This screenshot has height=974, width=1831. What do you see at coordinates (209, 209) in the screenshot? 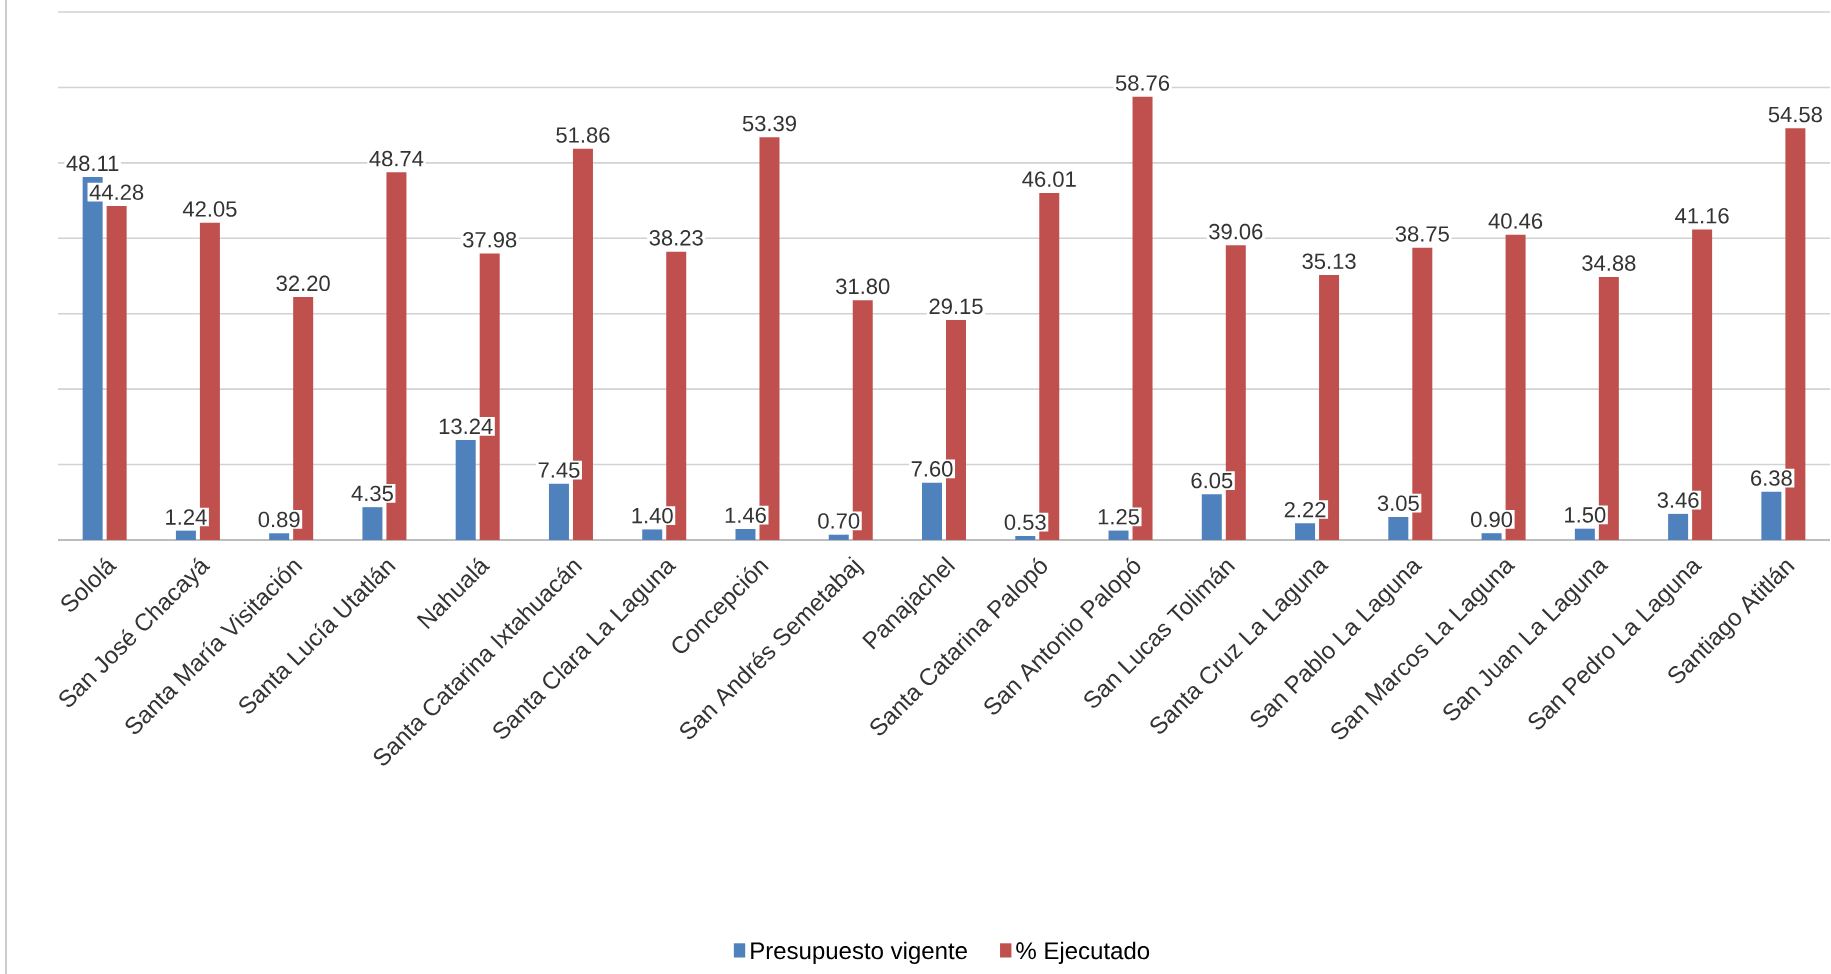
I see `data-label: 42.05` at bounding box center [209, 209].